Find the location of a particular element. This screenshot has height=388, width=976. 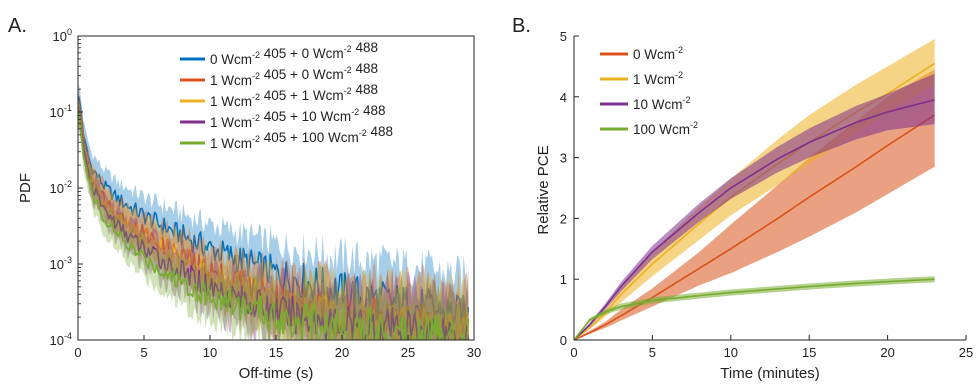

legend-label-3: 10 Wcm-2 is located at coordinates (662, 103).